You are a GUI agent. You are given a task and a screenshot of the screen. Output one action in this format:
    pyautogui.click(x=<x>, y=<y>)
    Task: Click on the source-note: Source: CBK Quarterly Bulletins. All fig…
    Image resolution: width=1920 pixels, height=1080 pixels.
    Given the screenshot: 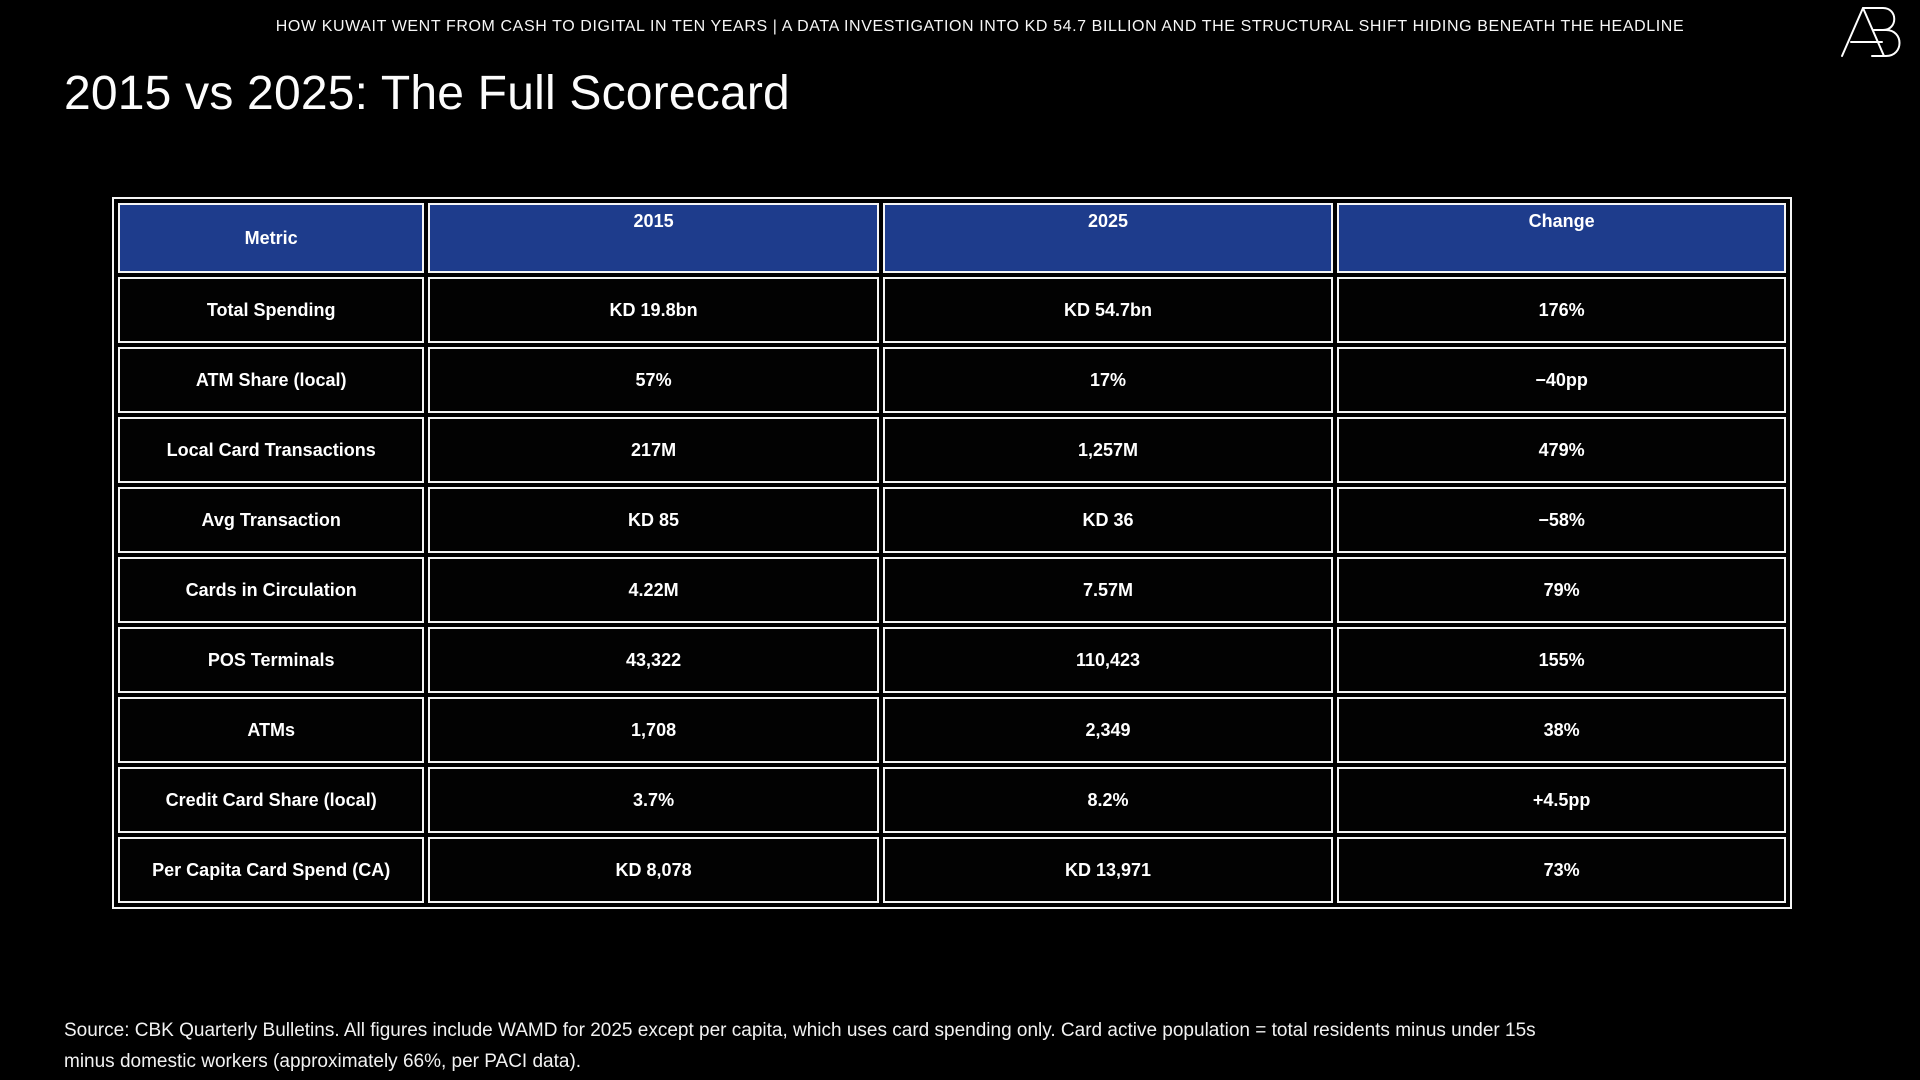 What is the action you would take?
    pyautogui.click(x=800, y=1046)
    